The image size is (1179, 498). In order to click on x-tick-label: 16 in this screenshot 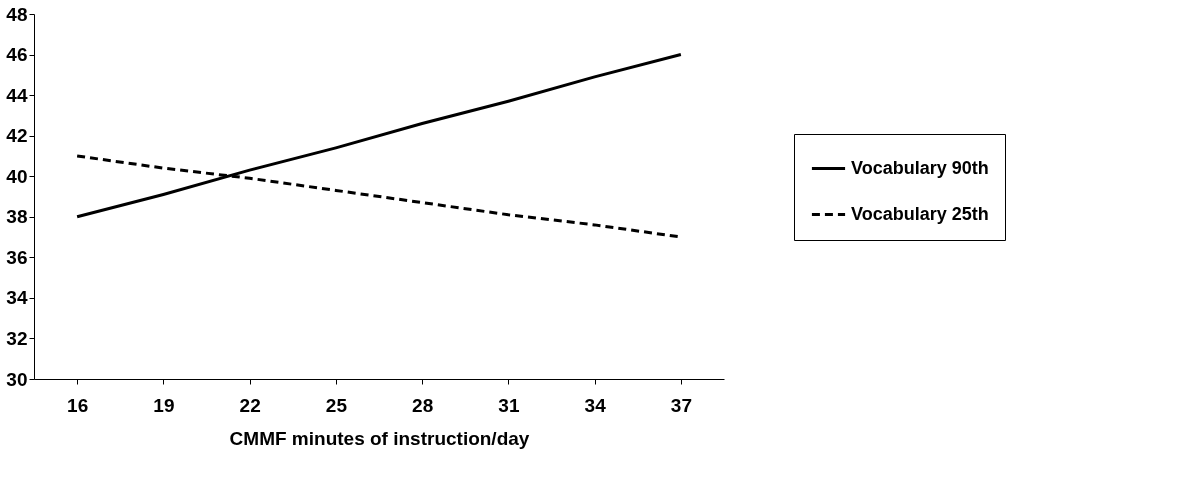, I will do `click(78, 405)`.